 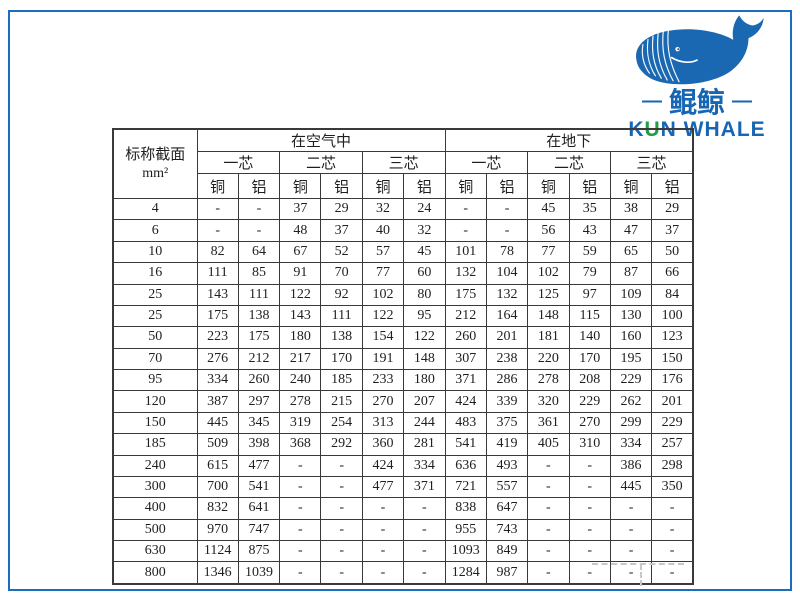 I want to click on value-cell: 260, so click(x=259, y=380).